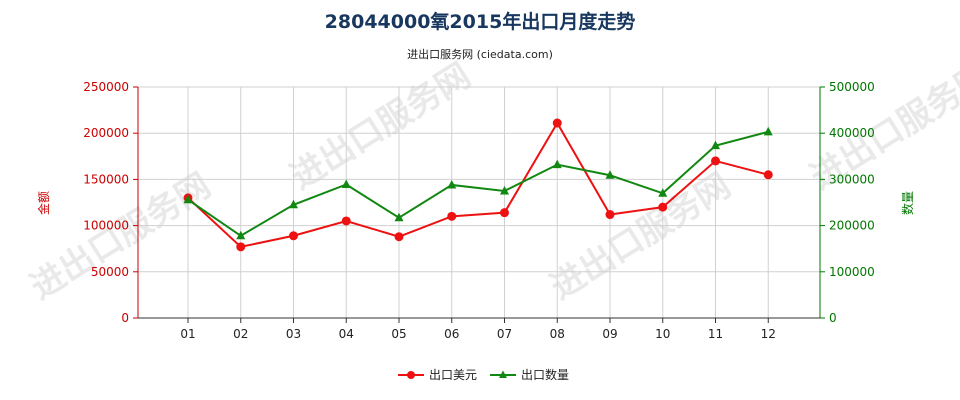 The image size is (960, 400). I want to click on legend-label: 出口数量, so click(545, 374).